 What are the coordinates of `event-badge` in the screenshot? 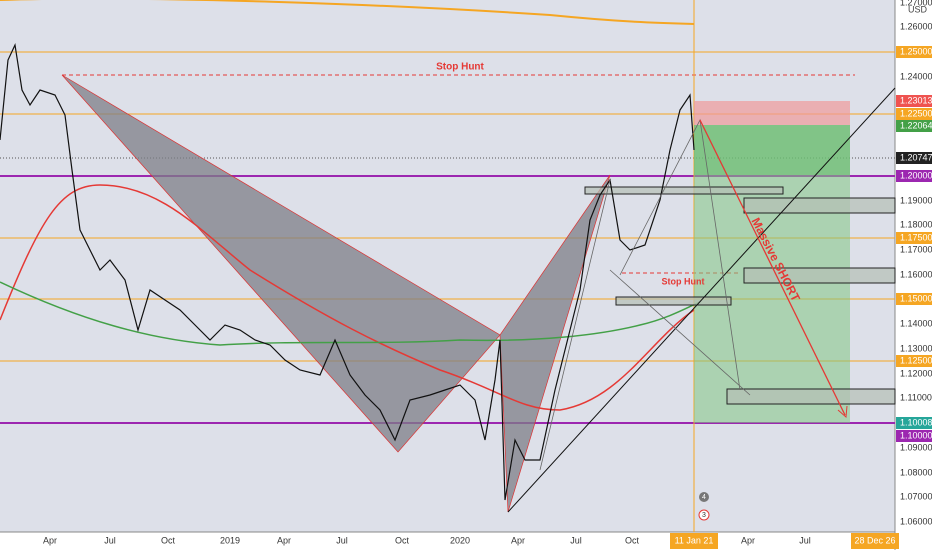 It's located at (704, 497).